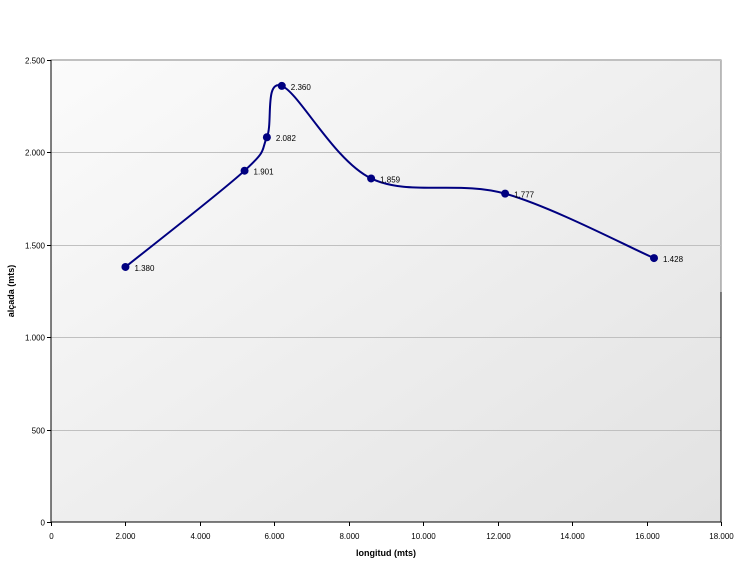 The width and height of the screenshot is (749, 571). What do you see at coordinates (51, 536) in the screenshot?
I see `x-tick-label: 0` at bounding box center [51, 536].